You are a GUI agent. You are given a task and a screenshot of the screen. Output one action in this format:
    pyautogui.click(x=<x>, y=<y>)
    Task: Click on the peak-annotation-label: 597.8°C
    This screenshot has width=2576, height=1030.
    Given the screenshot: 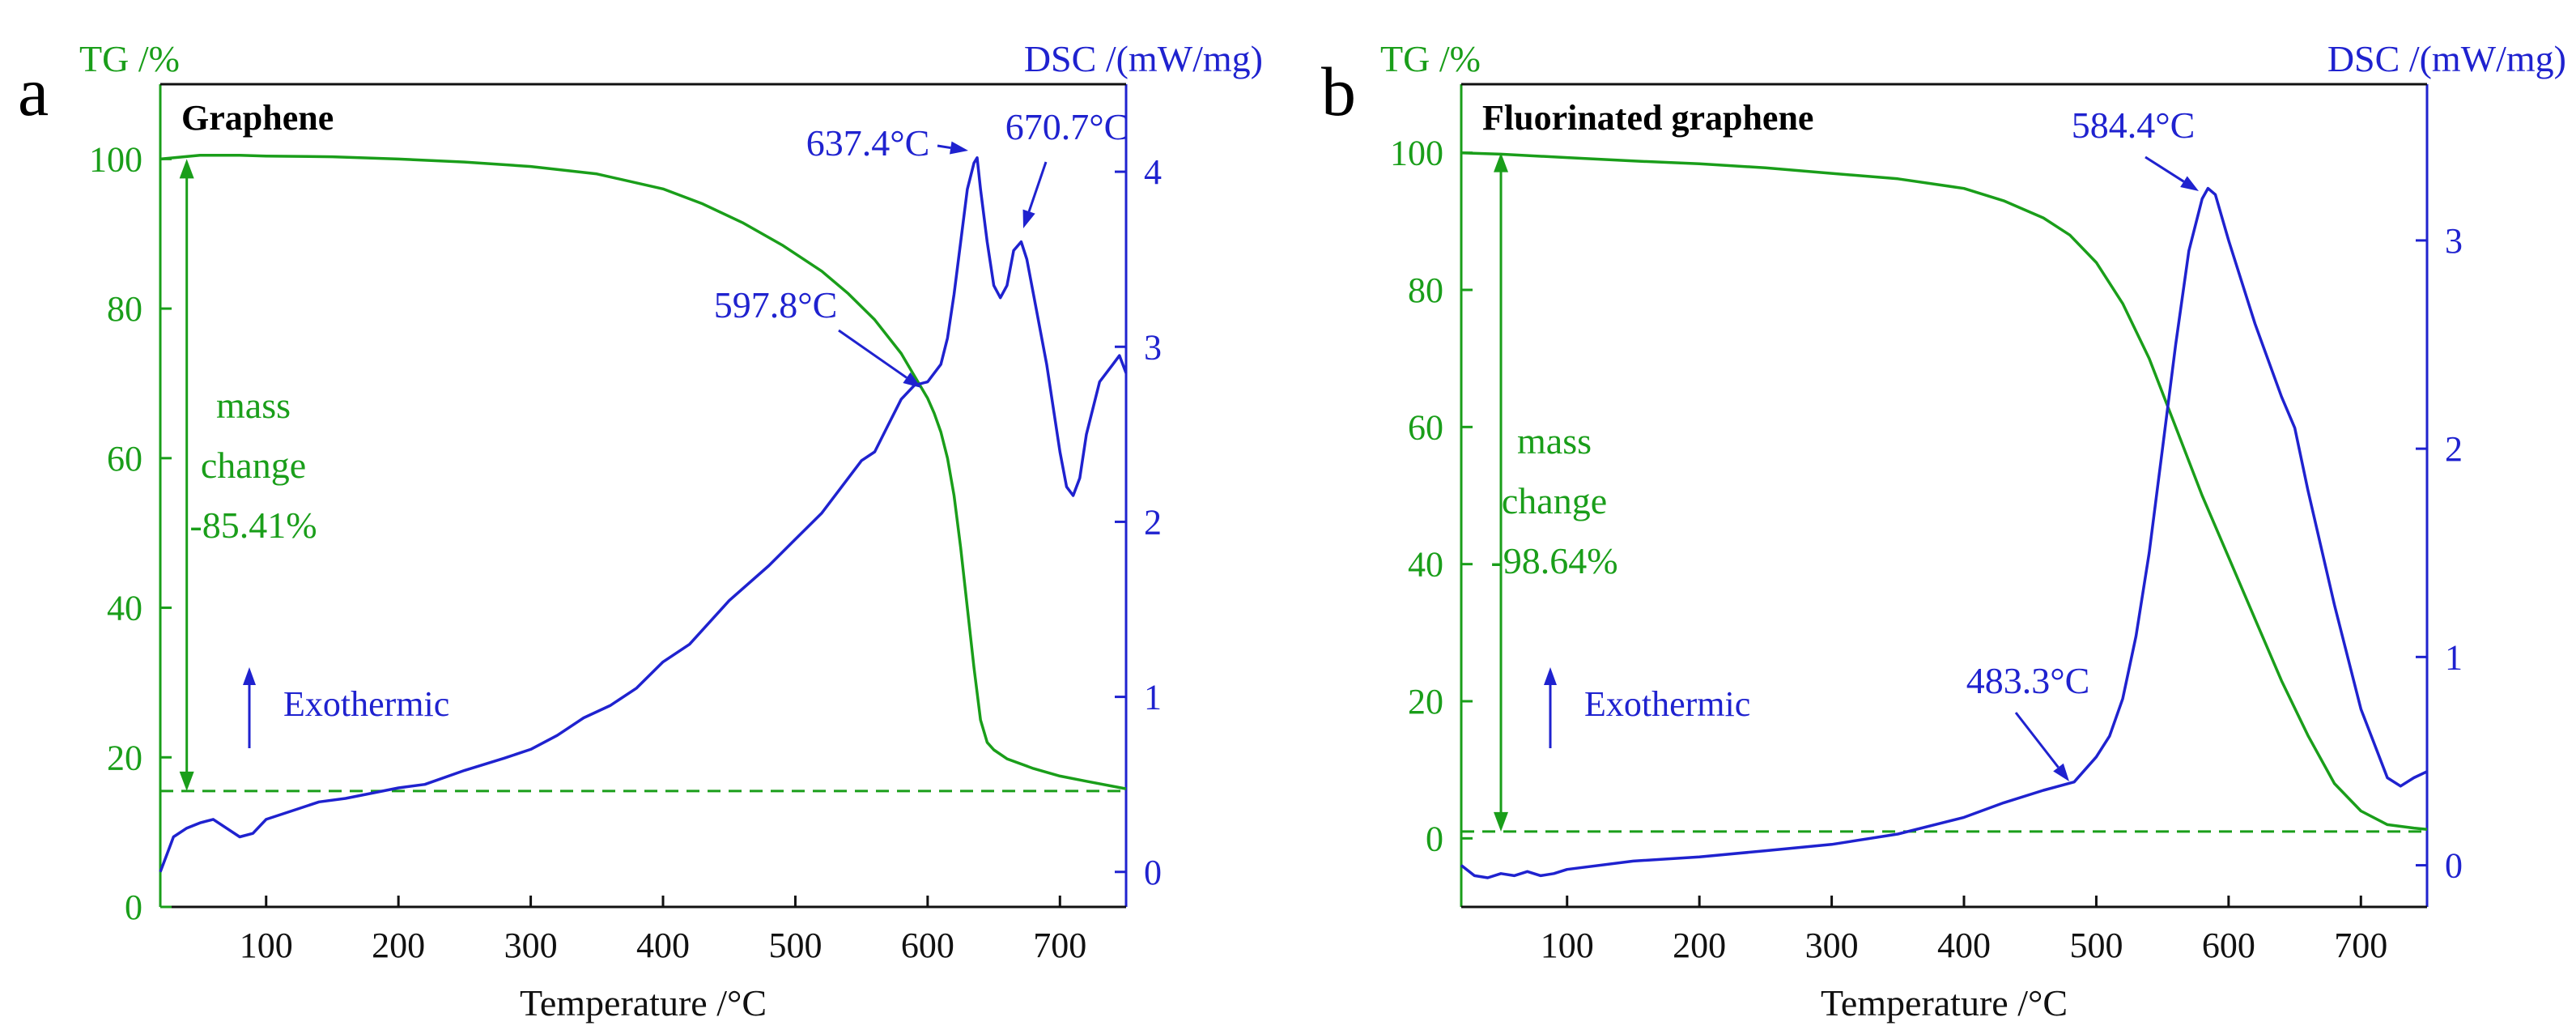 What is the action you would take?
    pyautogui.click(x=776, y=305)
    